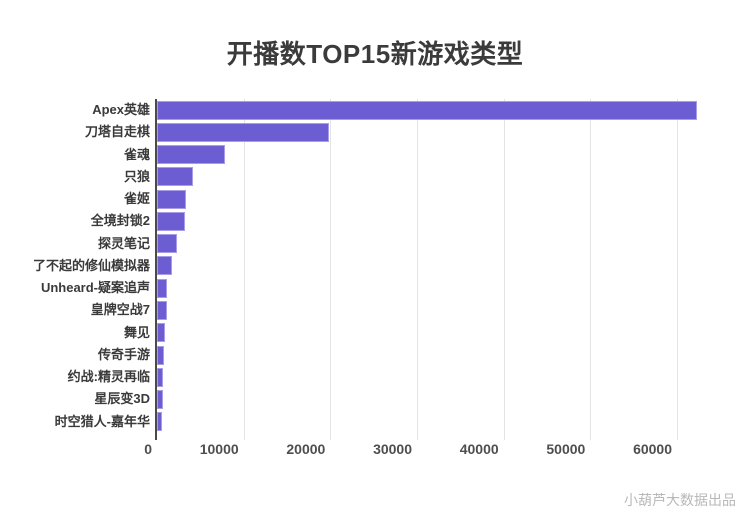 The height and width of the screenshot is (519, 750). Describe the element at coordinates (95, 288) in the screenshot. I see `category-label: Unheard-疑案追声` at that location.